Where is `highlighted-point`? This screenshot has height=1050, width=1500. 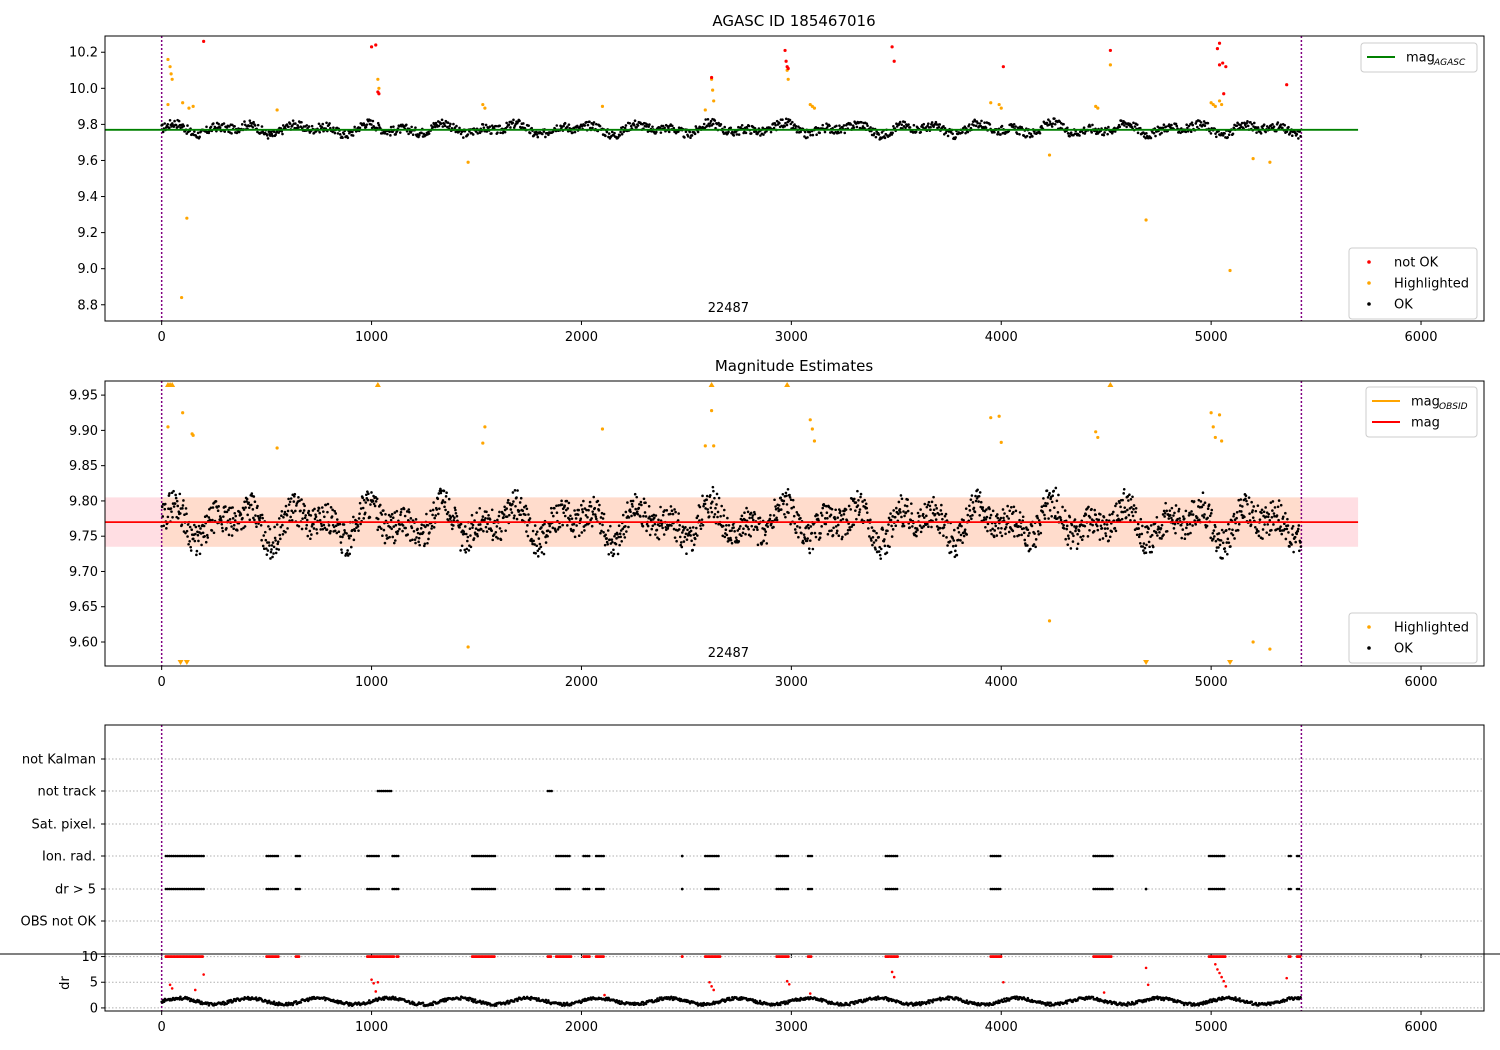 highlighted-point is located at coordinates (168, 59).